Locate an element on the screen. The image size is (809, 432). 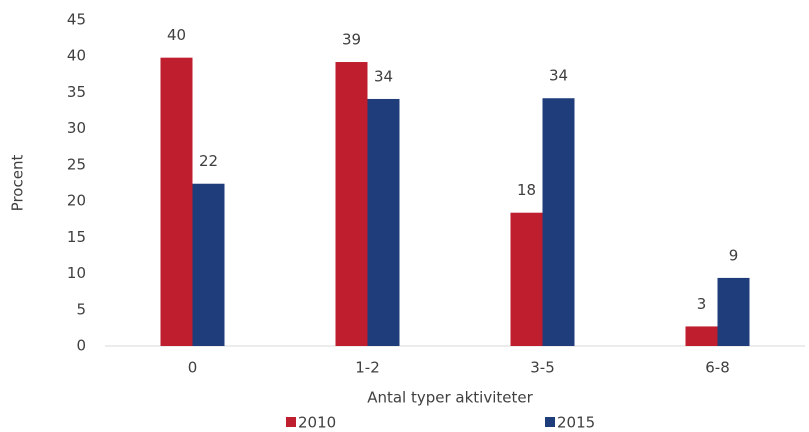
x-tick-label: 6-8 is located at coordinates (717, 368).